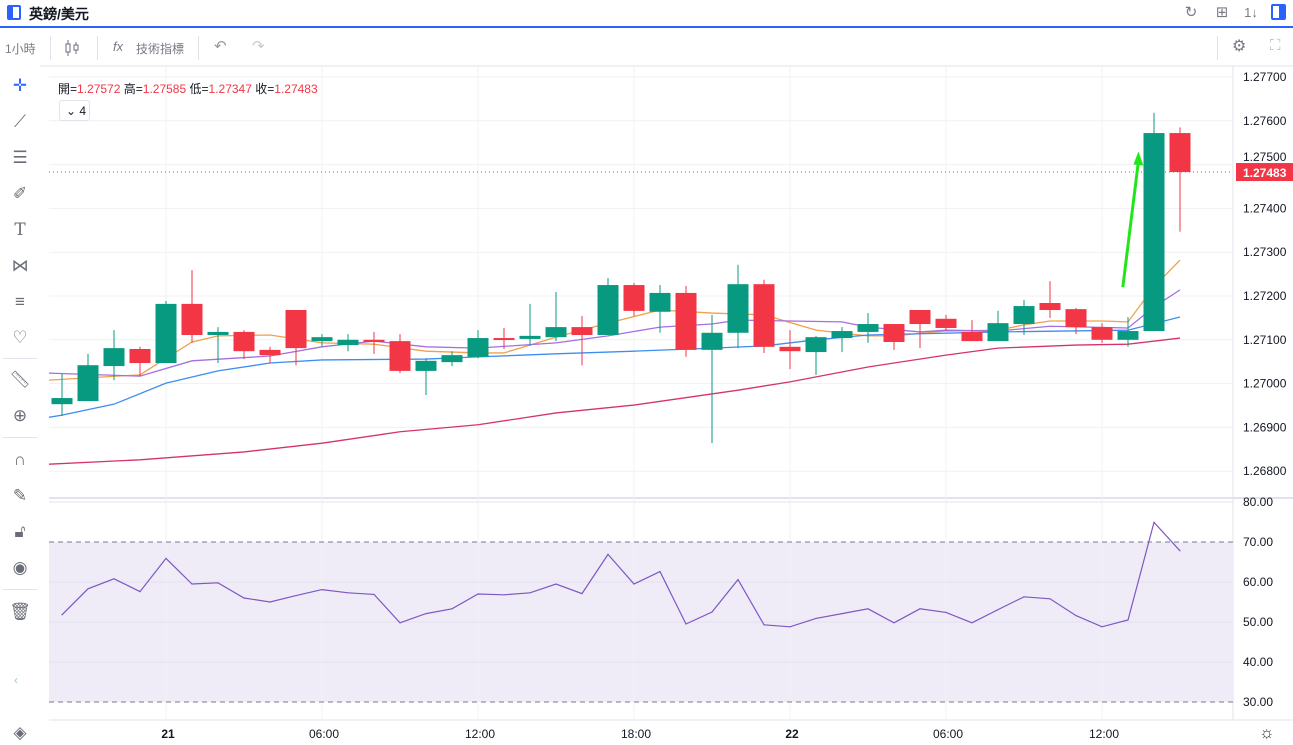 This screenshot has height=745, width=1293. I want to click on time-tick-label: 18:00, so click(636, 734).